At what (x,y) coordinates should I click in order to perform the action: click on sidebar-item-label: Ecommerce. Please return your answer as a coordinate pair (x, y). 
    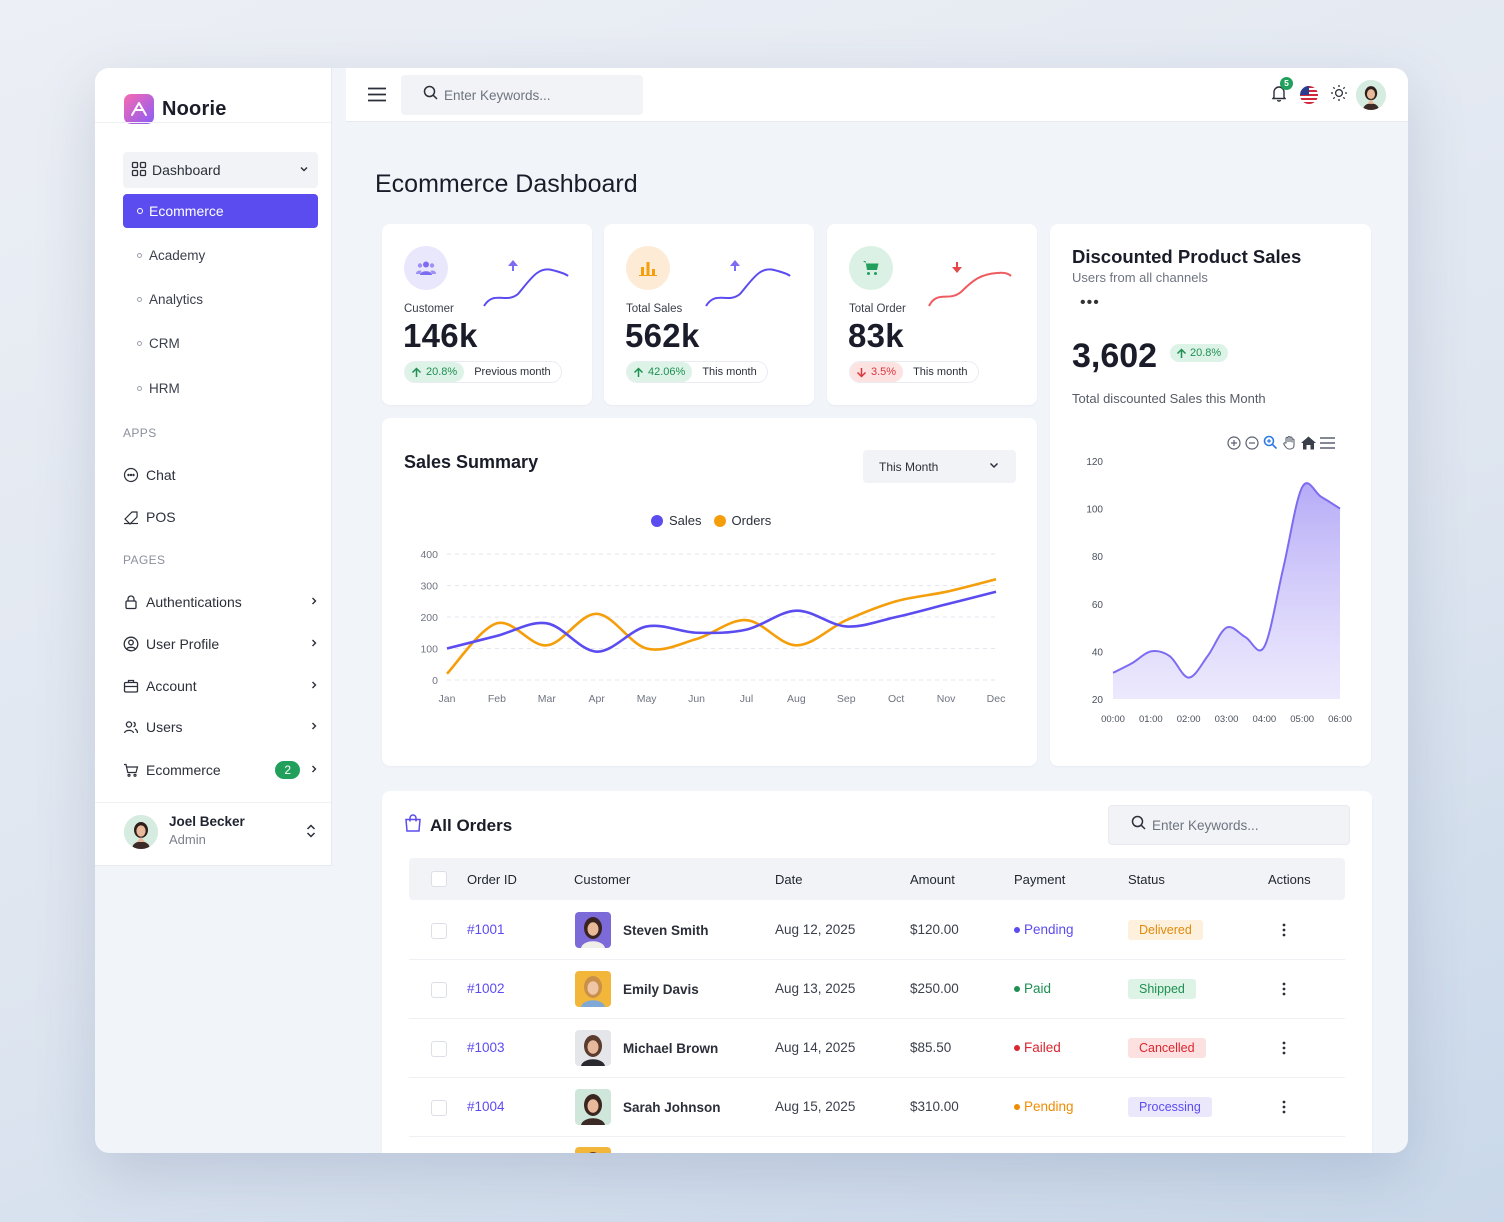
    Looking at the image, I should click on (186, 211).